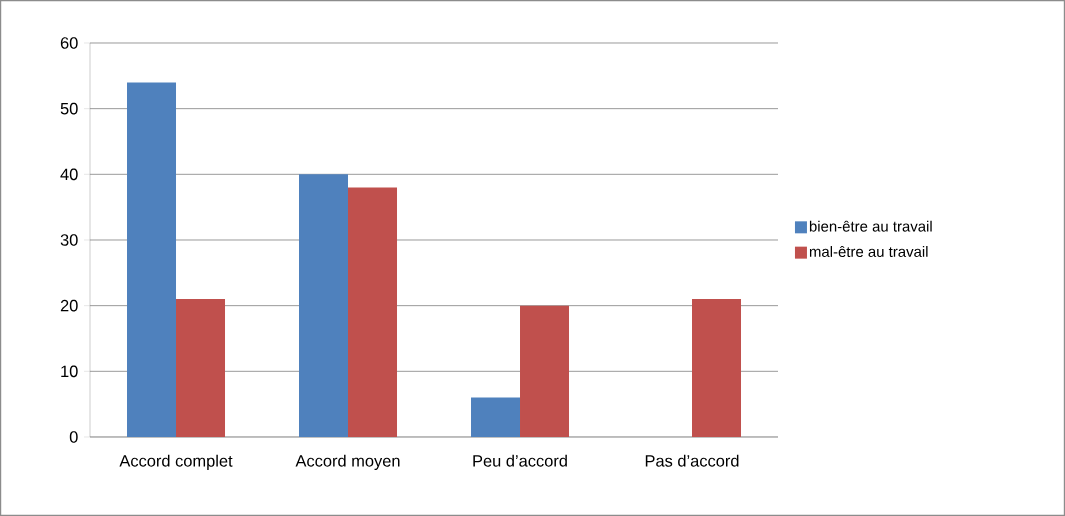  I want to click on y-tick-label: 30, so click(69, 240).